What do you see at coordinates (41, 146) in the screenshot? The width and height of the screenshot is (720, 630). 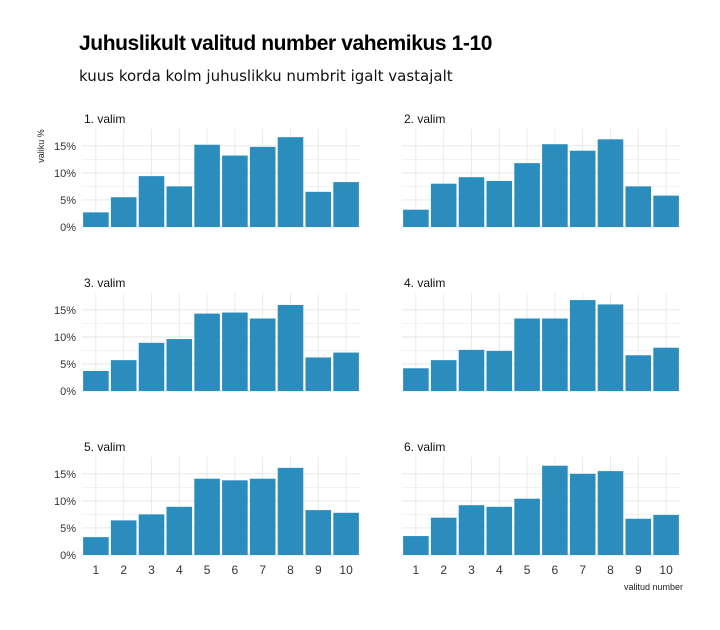 I see `y-axis-label: valiku %` at bounding box center [41, 146].